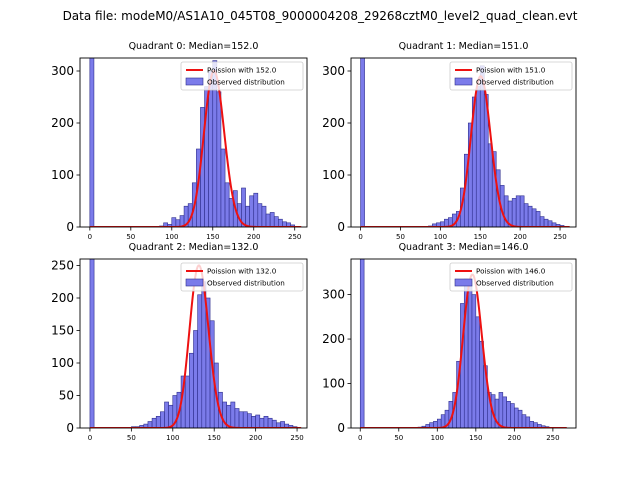 The image size is (640, 480). What do you see at coordinates (511, 70) in the screenshot?
I see `legend-label-poisson: Poission with 151.0` at bounding box center [511, 70].